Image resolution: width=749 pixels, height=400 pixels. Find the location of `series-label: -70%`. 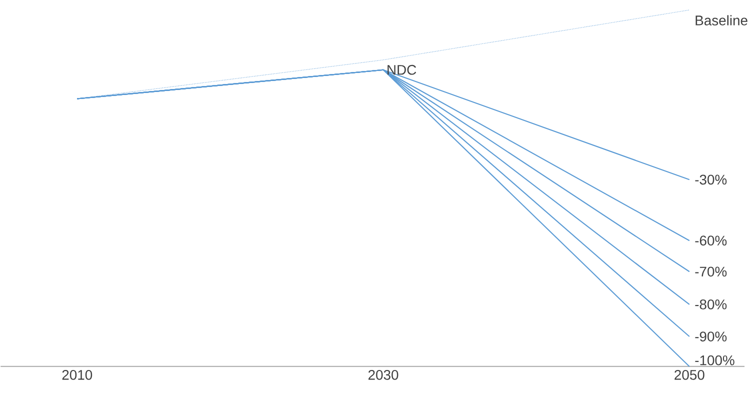

series-label: -70% is located at coordinates (711, 271).